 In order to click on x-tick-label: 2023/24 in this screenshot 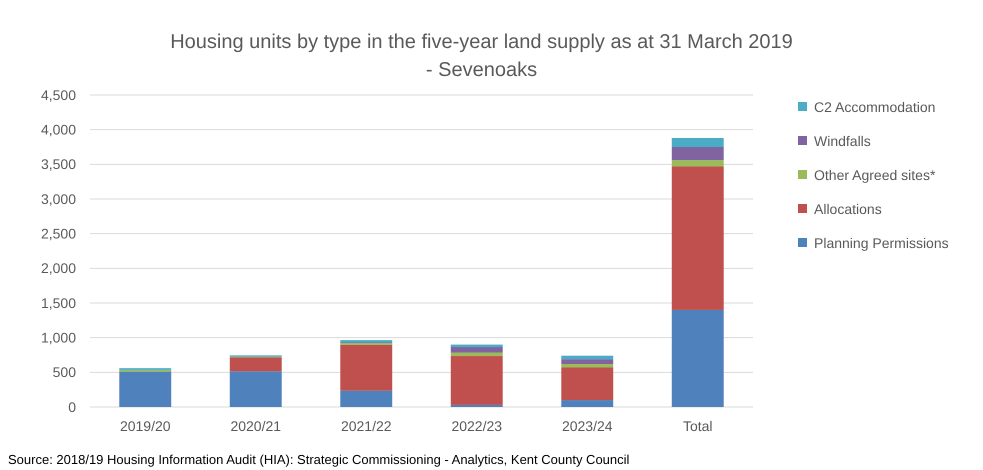, I will do `click(587, 426)`.